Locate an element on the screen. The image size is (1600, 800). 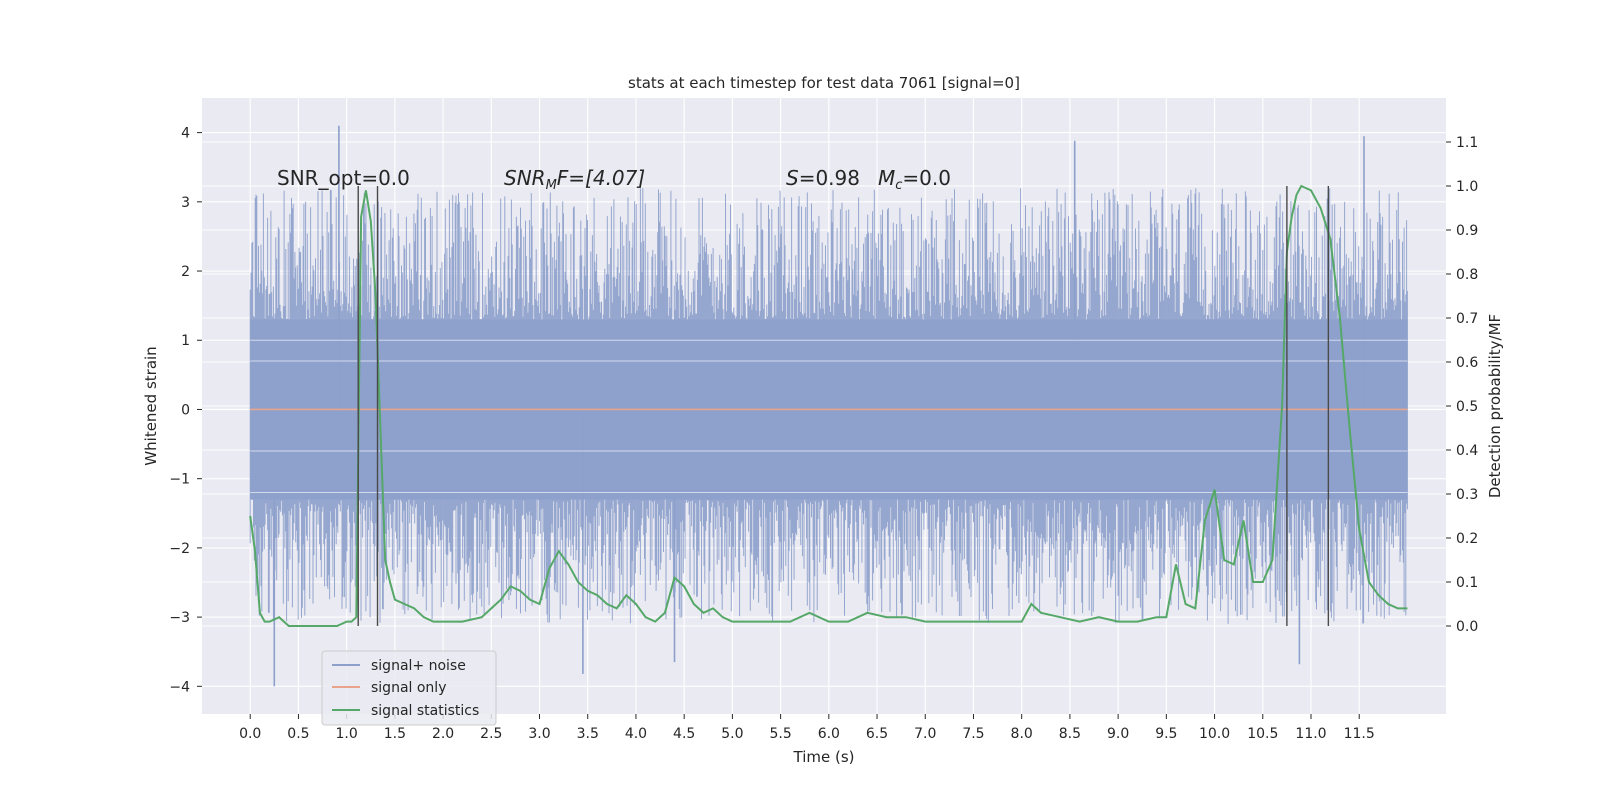
right-tick-label: 0.6 is located at coordinates (1467, 363).